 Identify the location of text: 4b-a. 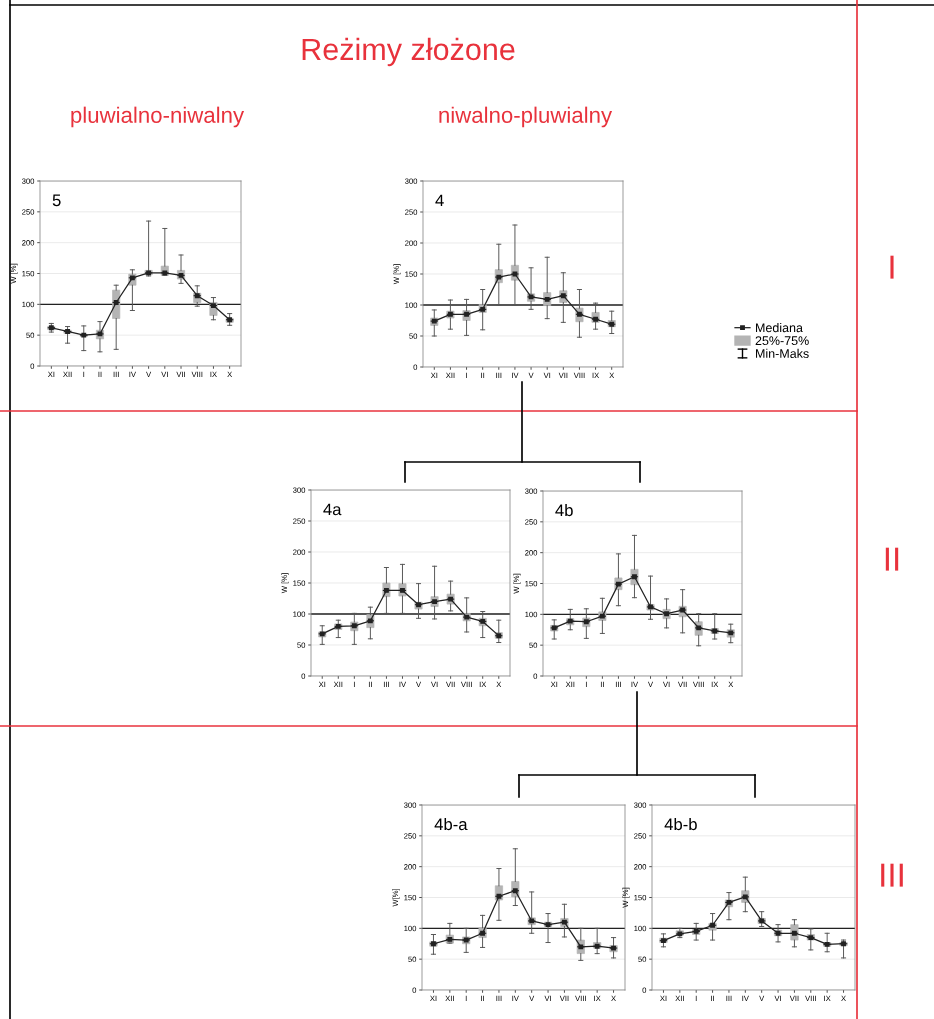
(451, 824).